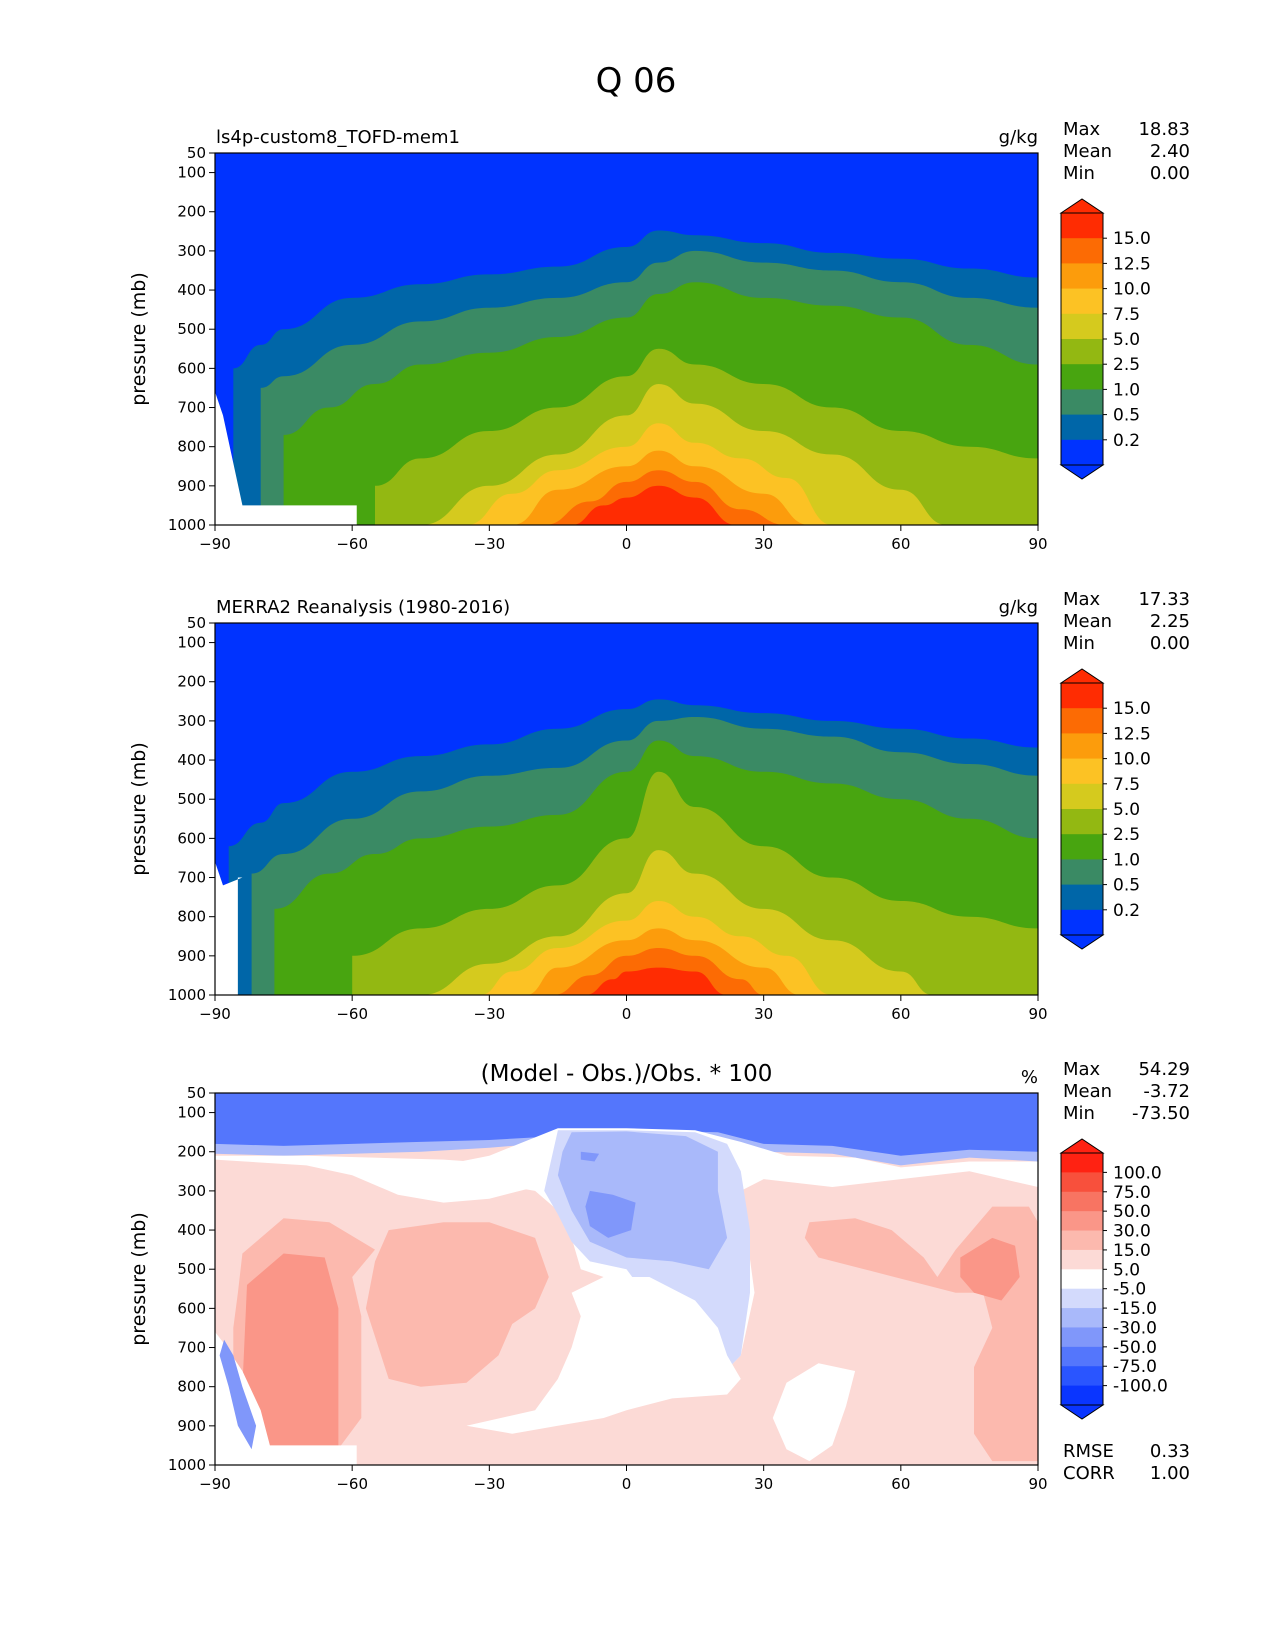 Image resolution: width=1275 pixels, height=1650 pixels. What do you see at coordinates (1140, 1387) in the screenshot?
I see `colorbar-label: -100.0` at bounding box center [1140, 1387].